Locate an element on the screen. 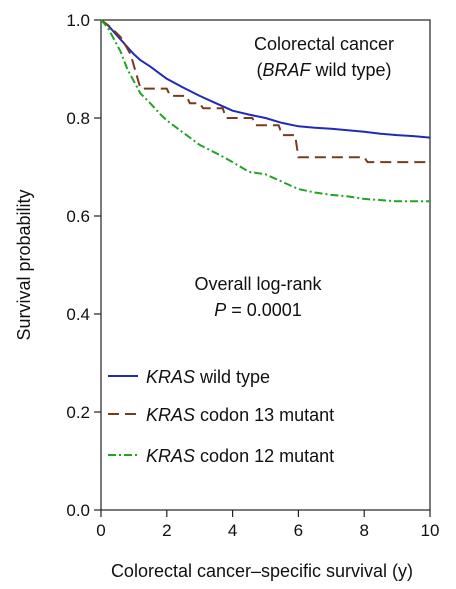 The image size is (456, 589). y-tick-label-0.4: 0.4 is located at coordinates (78, 314).